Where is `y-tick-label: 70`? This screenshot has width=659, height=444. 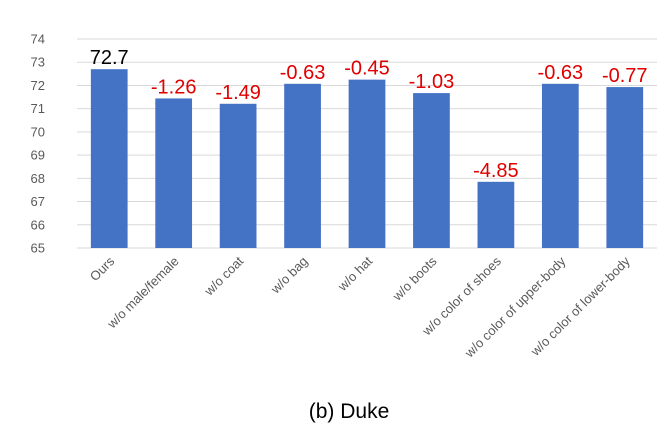
y-tick-label: 70 is located at coordinates (38, 131).